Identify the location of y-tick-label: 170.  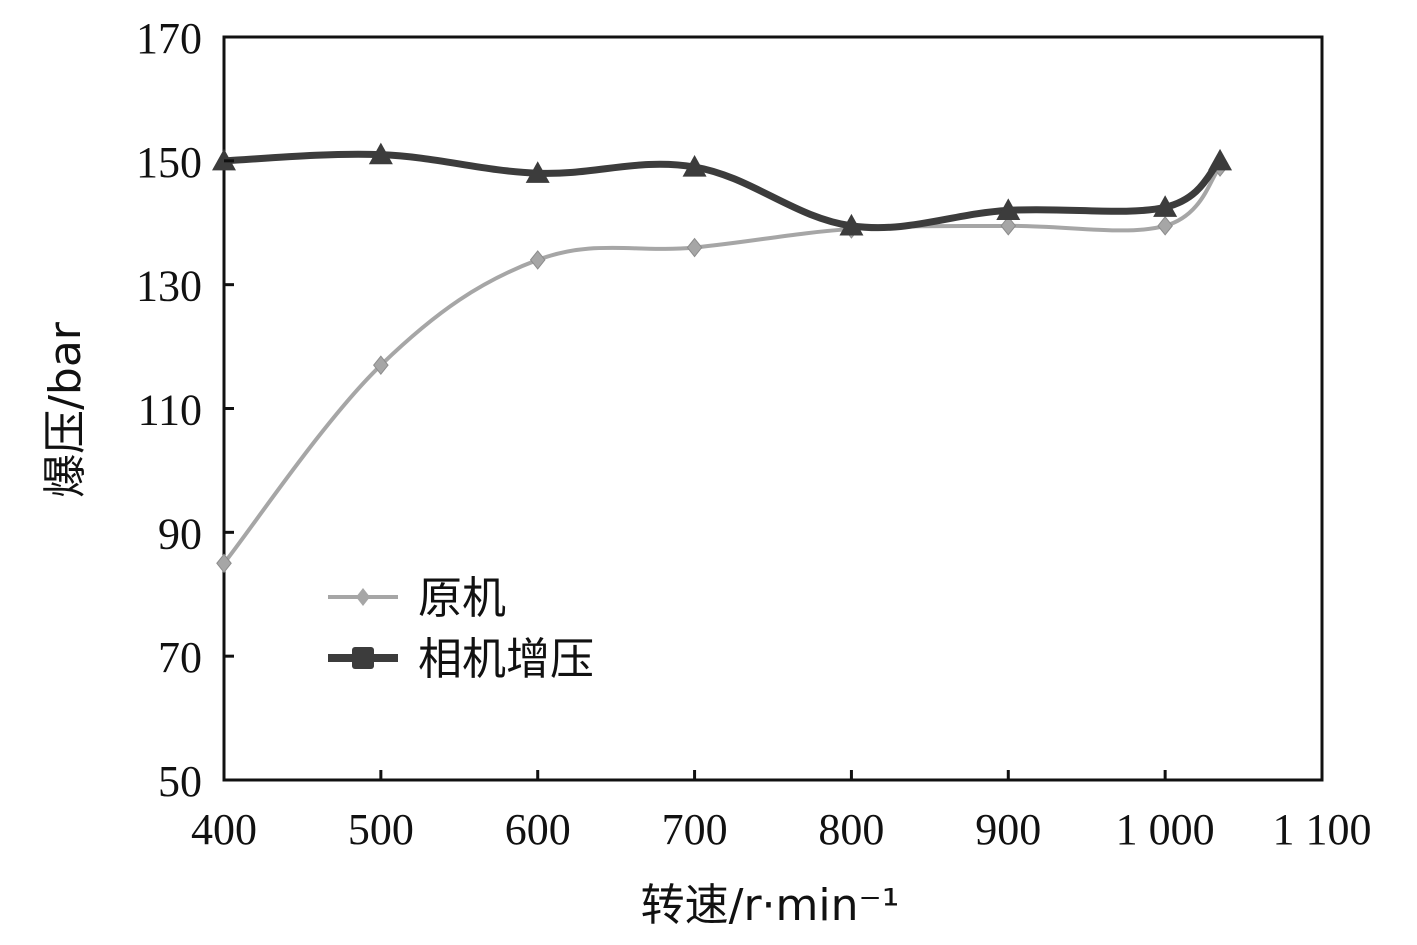
(169, 38).